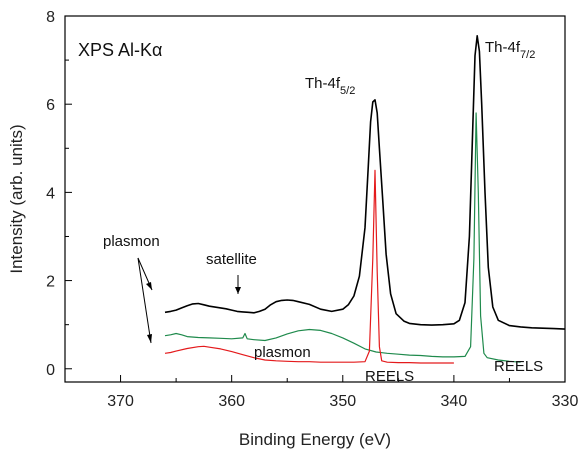  What do you see at coordinates (347, 91) in the screenshot?
I see `peak-label-4f52-sub: 5/2` at bounding box center [347, 91].